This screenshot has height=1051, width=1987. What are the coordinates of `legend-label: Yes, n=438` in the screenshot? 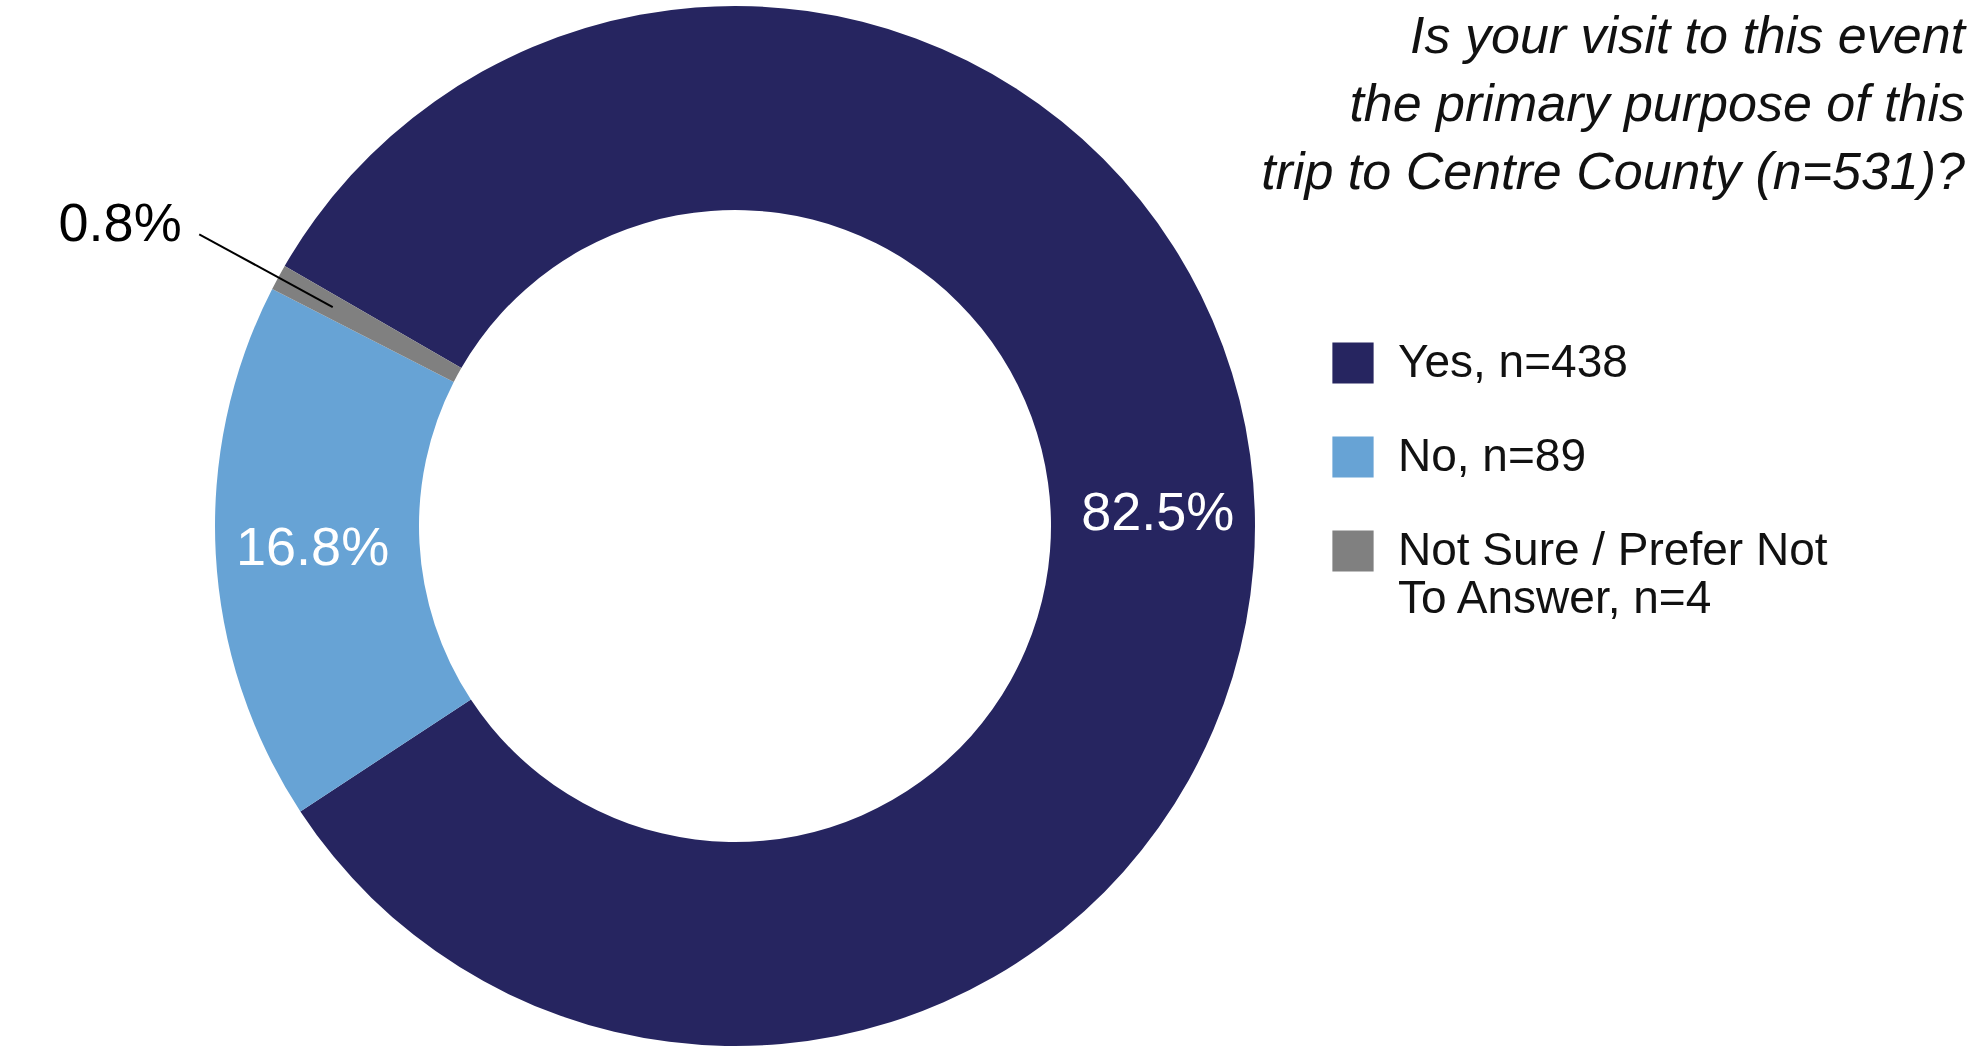 It's located at (1513, 361).